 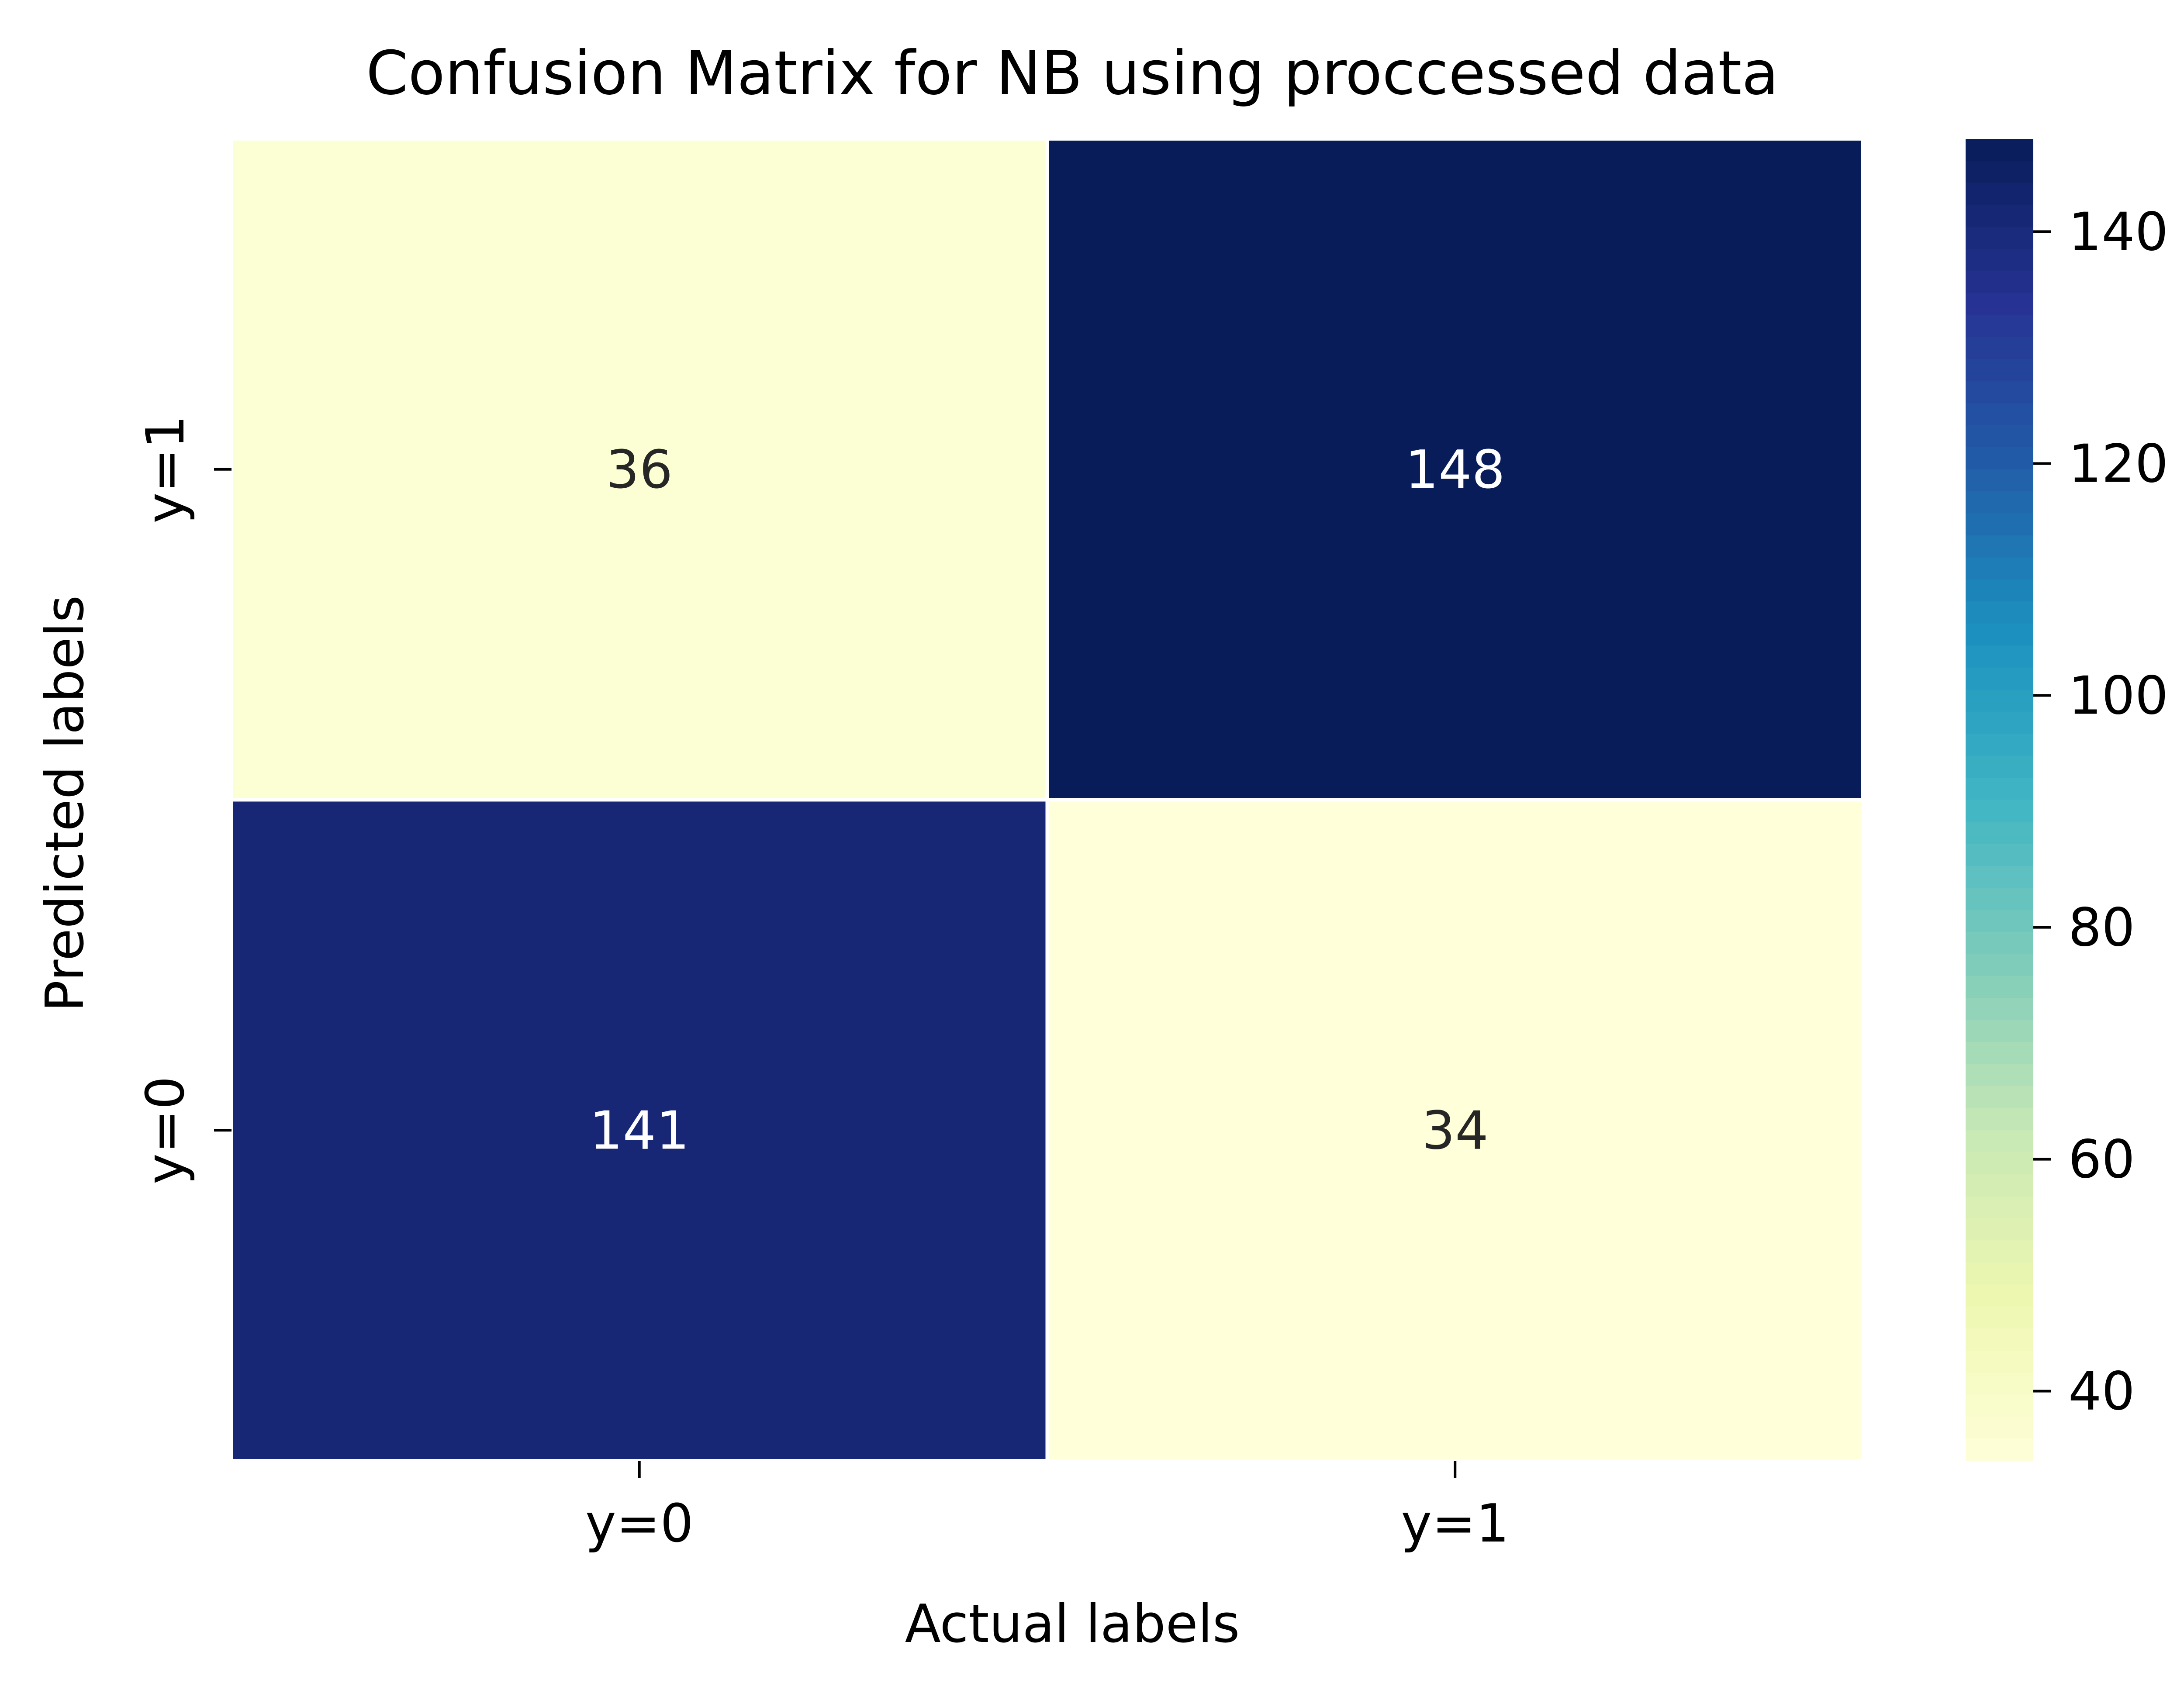 I want to click on cell-value-label: 141, so click(x=639, y=1130).